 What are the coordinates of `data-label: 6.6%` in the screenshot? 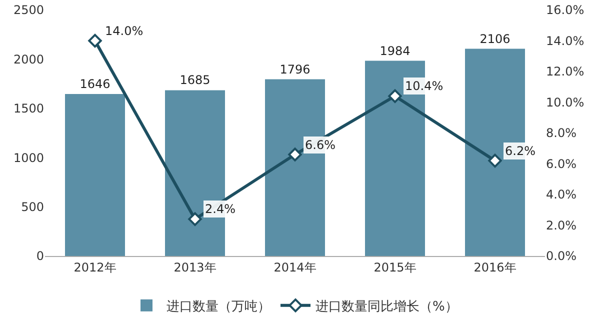 It's located at (320, 145).